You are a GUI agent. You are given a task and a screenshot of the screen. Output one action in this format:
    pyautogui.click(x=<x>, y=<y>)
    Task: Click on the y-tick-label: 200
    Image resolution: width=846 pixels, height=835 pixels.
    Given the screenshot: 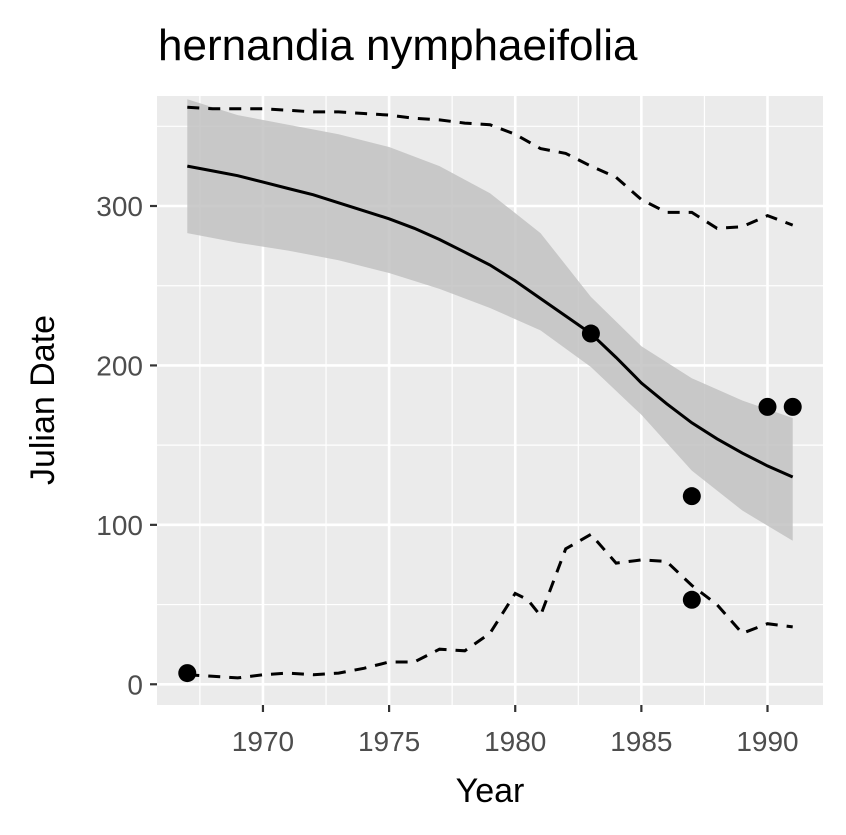 What is the action you would take?
    pyautogui.click(x=119, y=365)
    